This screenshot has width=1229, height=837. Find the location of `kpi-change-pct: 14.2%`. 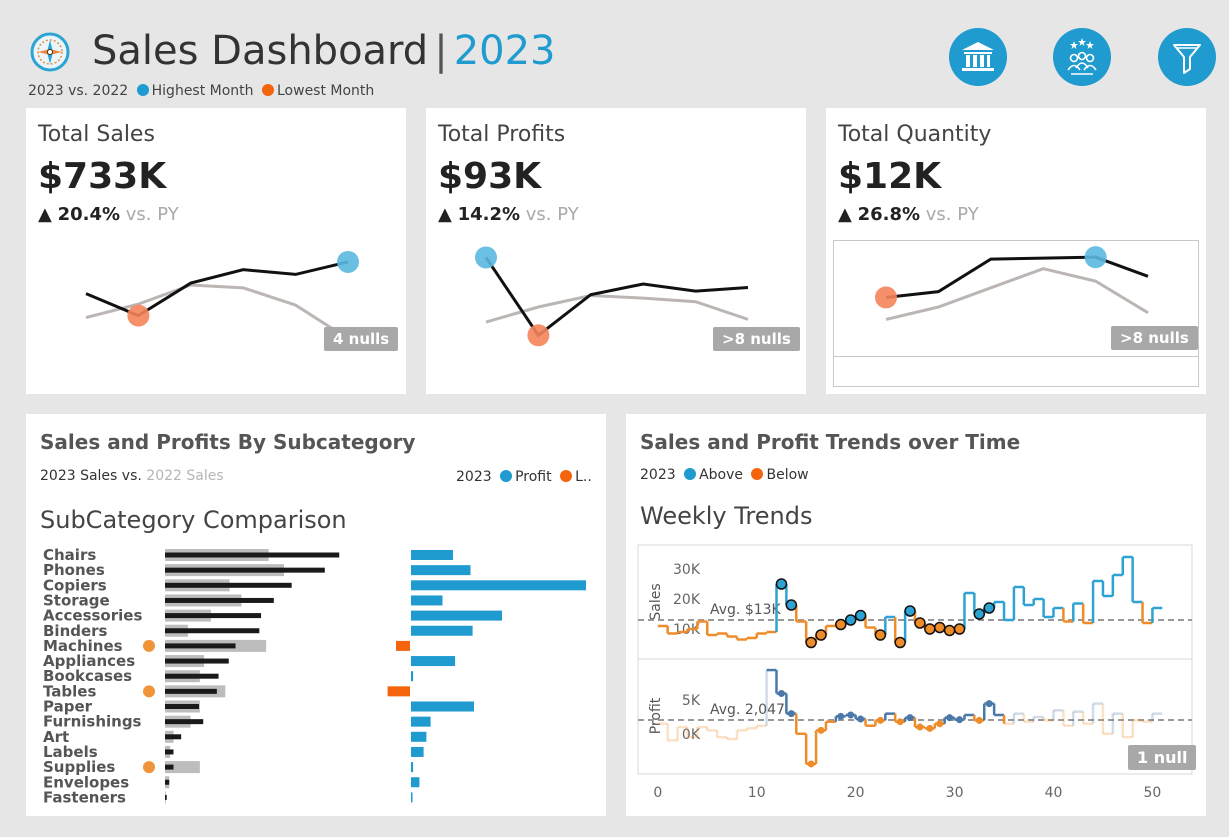

kpi-change-pct: 14.2% is located at coordinates (489, 214).